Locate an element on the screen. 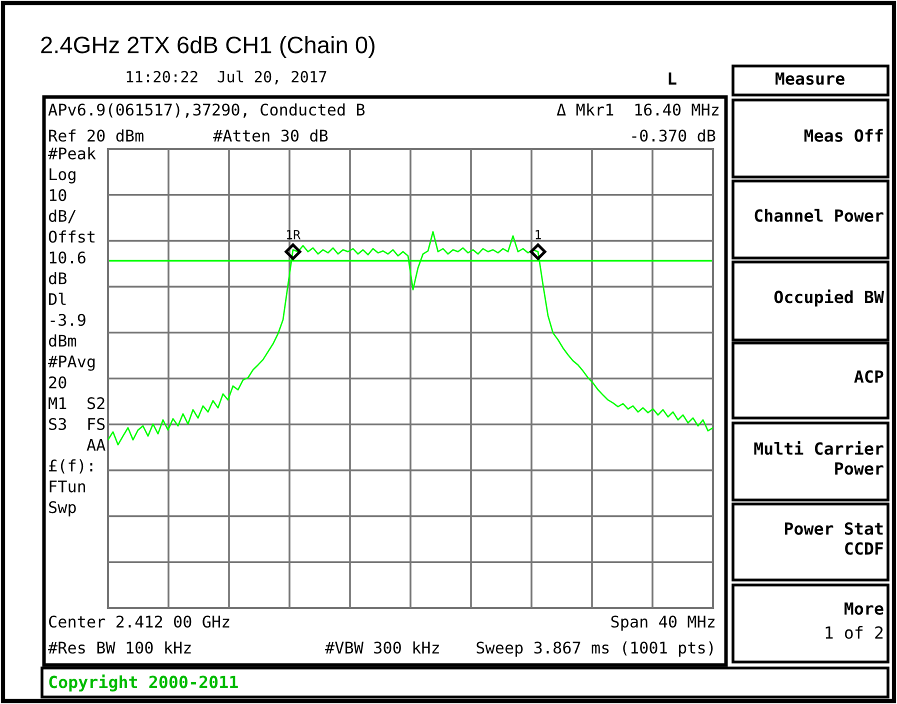 The height and width of the screenshot is (704, 897). text: Ref 20 dBm is located at coordinates (96, 135).